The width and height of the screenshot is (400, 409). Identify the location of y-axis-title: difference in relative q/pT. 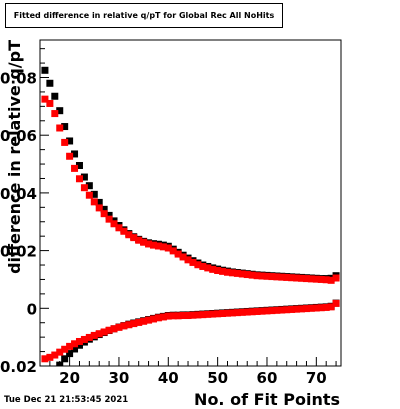
(14, 157).